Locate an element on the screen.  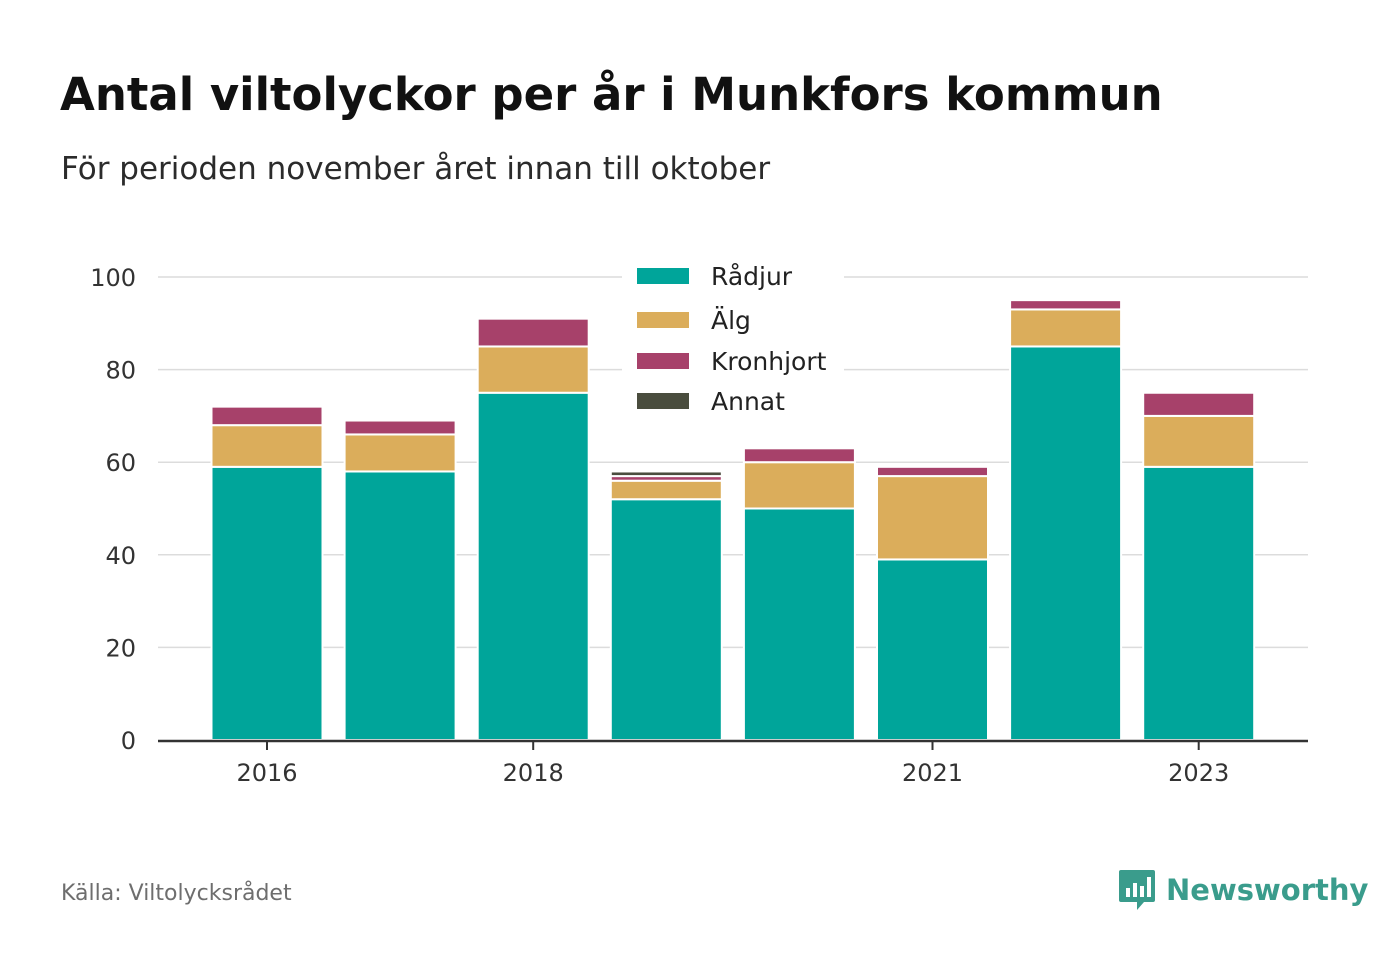
legend: Rådjur Älg Kronhjort Annat is located at coordinates (733, 339).